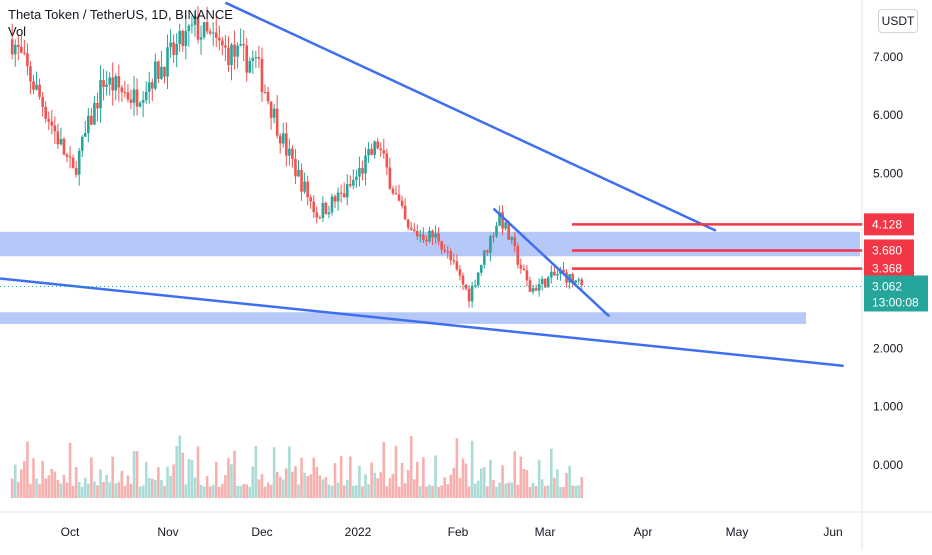 This screenshot has height=555, width=932. Describe the element at coordinates (832, 532) in the screenshot. I see `x-tick-label: Jun` at that location.